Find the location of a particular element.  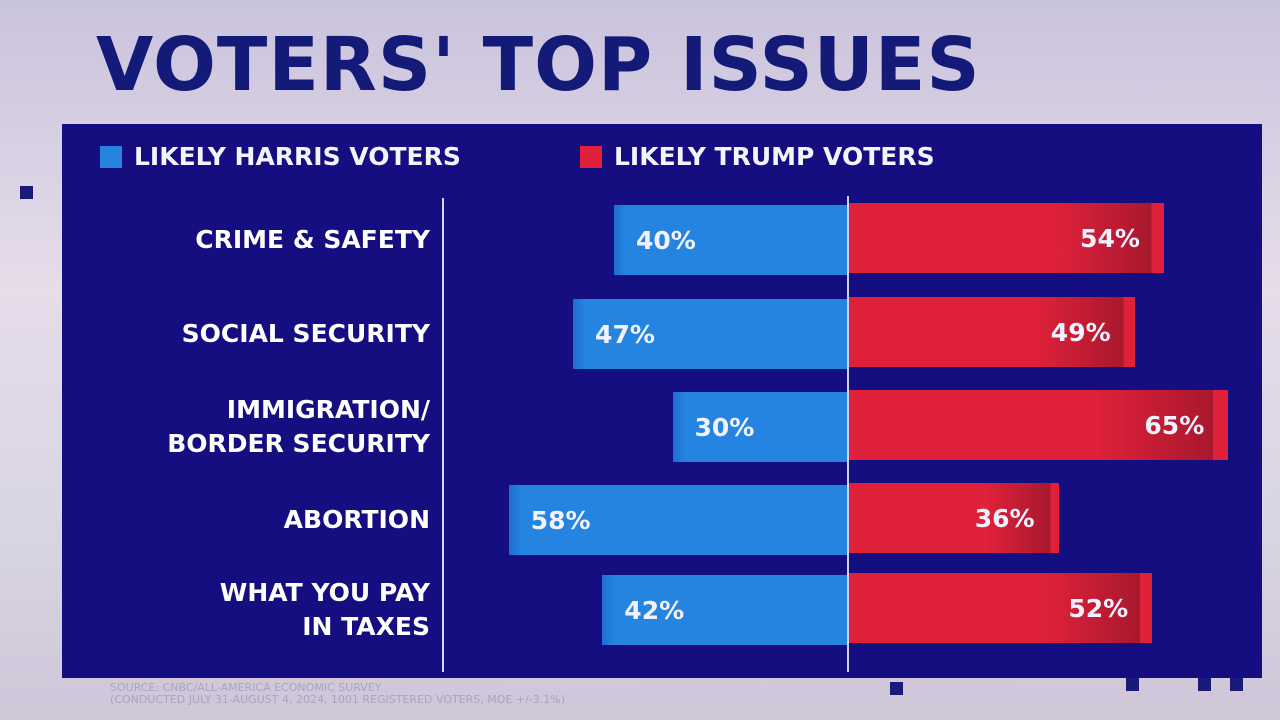

category-label-line: IN TAXES is located at coordinates (366, 626).